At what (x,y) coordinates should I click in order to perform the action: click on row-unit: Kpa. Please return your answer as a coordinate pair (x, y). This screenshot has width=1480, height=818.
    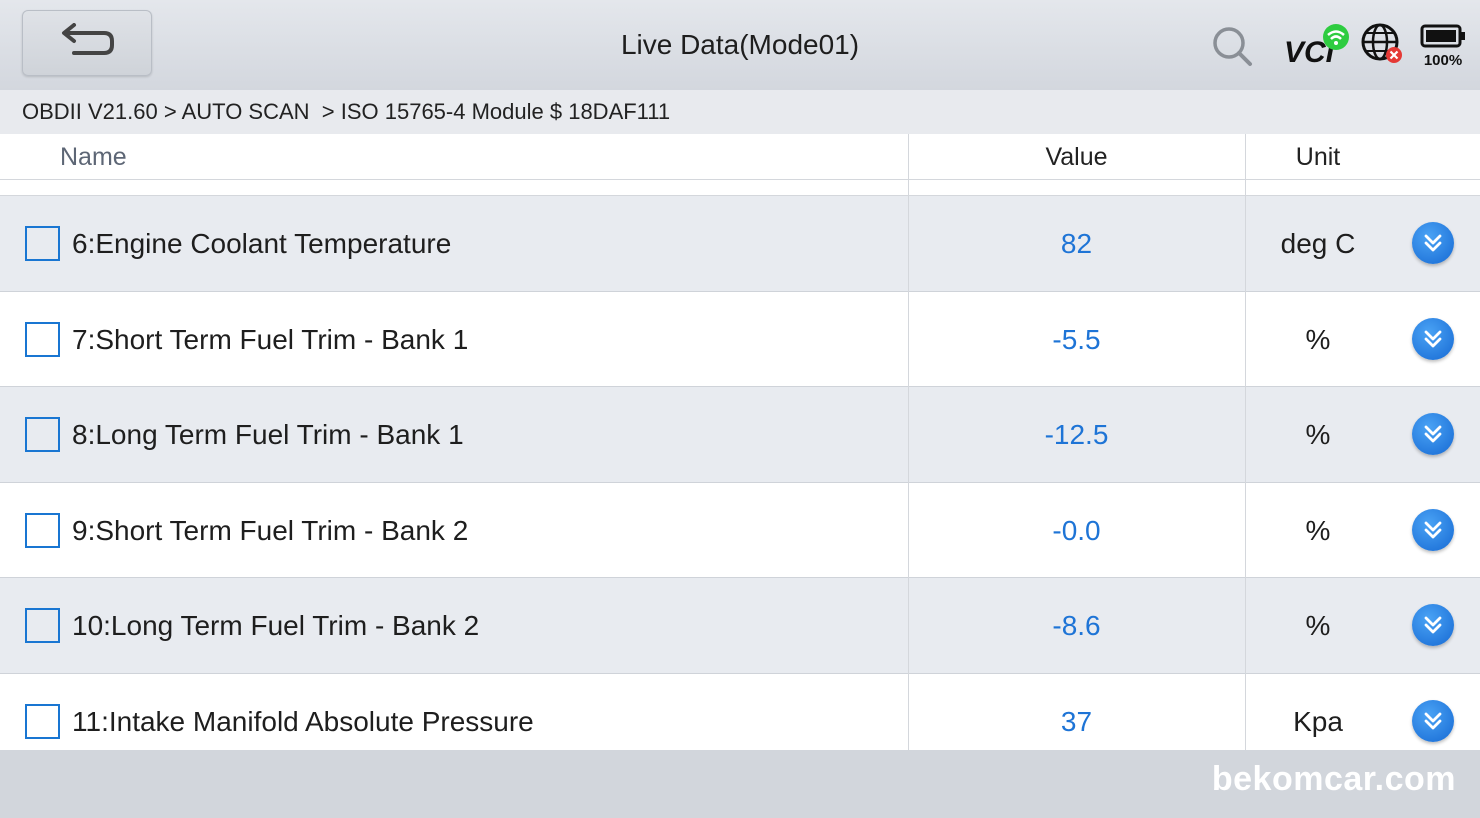
    Looking at the image, I should click on (1318, 721).